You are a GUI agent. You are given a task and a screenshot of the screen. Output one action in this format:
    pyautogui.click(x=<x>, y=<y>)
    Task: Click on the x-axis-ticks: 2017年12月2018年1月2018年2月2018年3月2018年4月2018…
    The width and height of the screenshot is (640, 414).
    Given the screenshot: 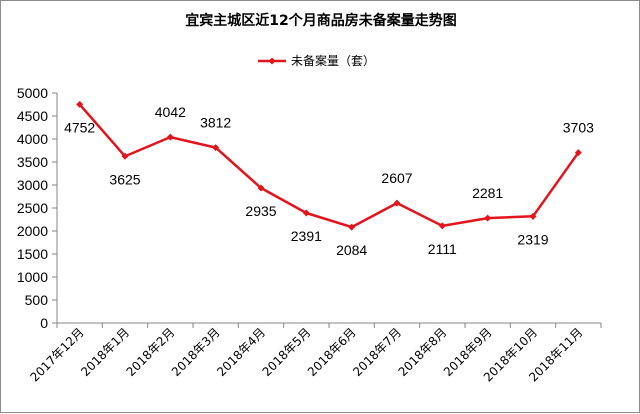 What is the action you would take?
    pyautogui.click(x=307, y=354)
    